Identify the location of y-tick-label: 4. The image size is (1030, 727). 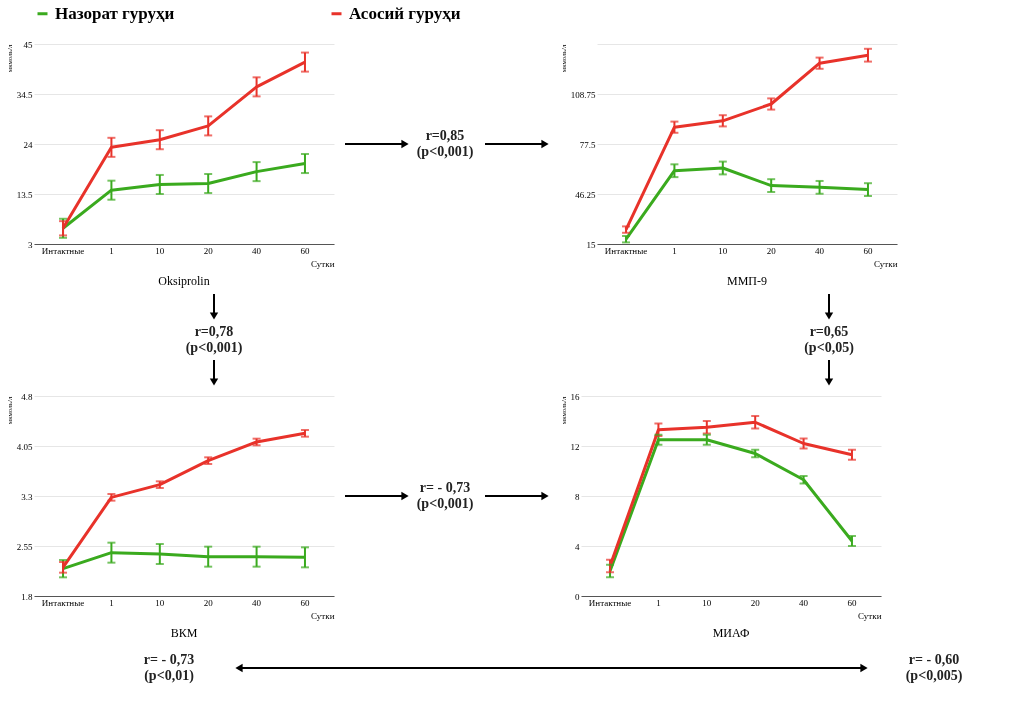
(577, 546).